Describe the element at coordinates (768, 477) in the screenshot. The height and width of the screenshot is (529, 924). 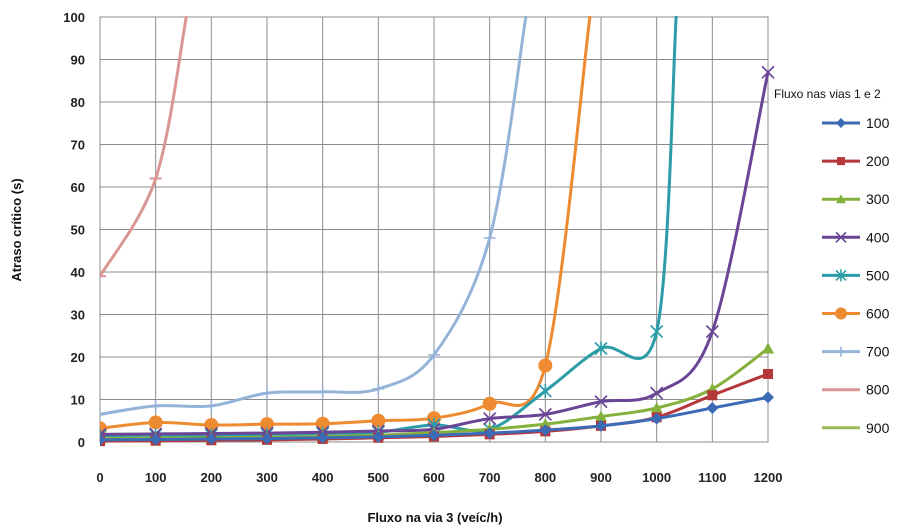
I see `x-tick-label: 1200` at that location.